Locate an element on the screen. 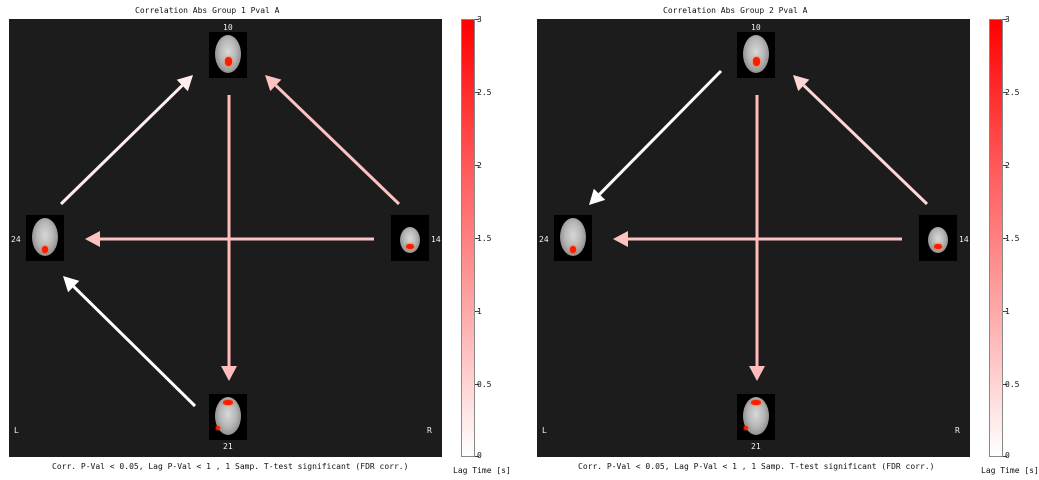 Image resolution: width=1039 pixels, height=480 pixels. panel-title: Correlation Abs Group 2 Pval A is located at coordinates (735, 10).